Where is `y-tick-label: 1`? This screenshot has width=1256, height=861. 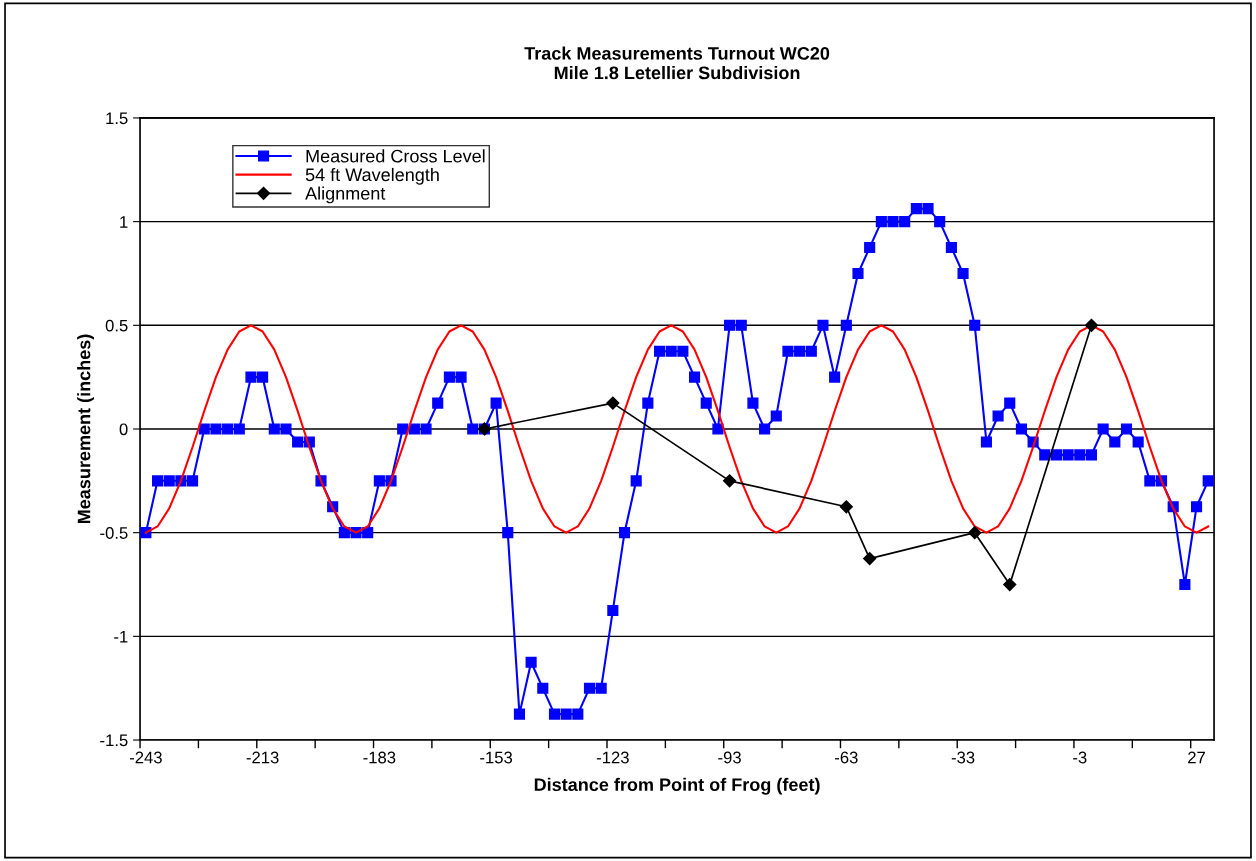
y-tick-label: 1 is located at coordinates (124, 222).